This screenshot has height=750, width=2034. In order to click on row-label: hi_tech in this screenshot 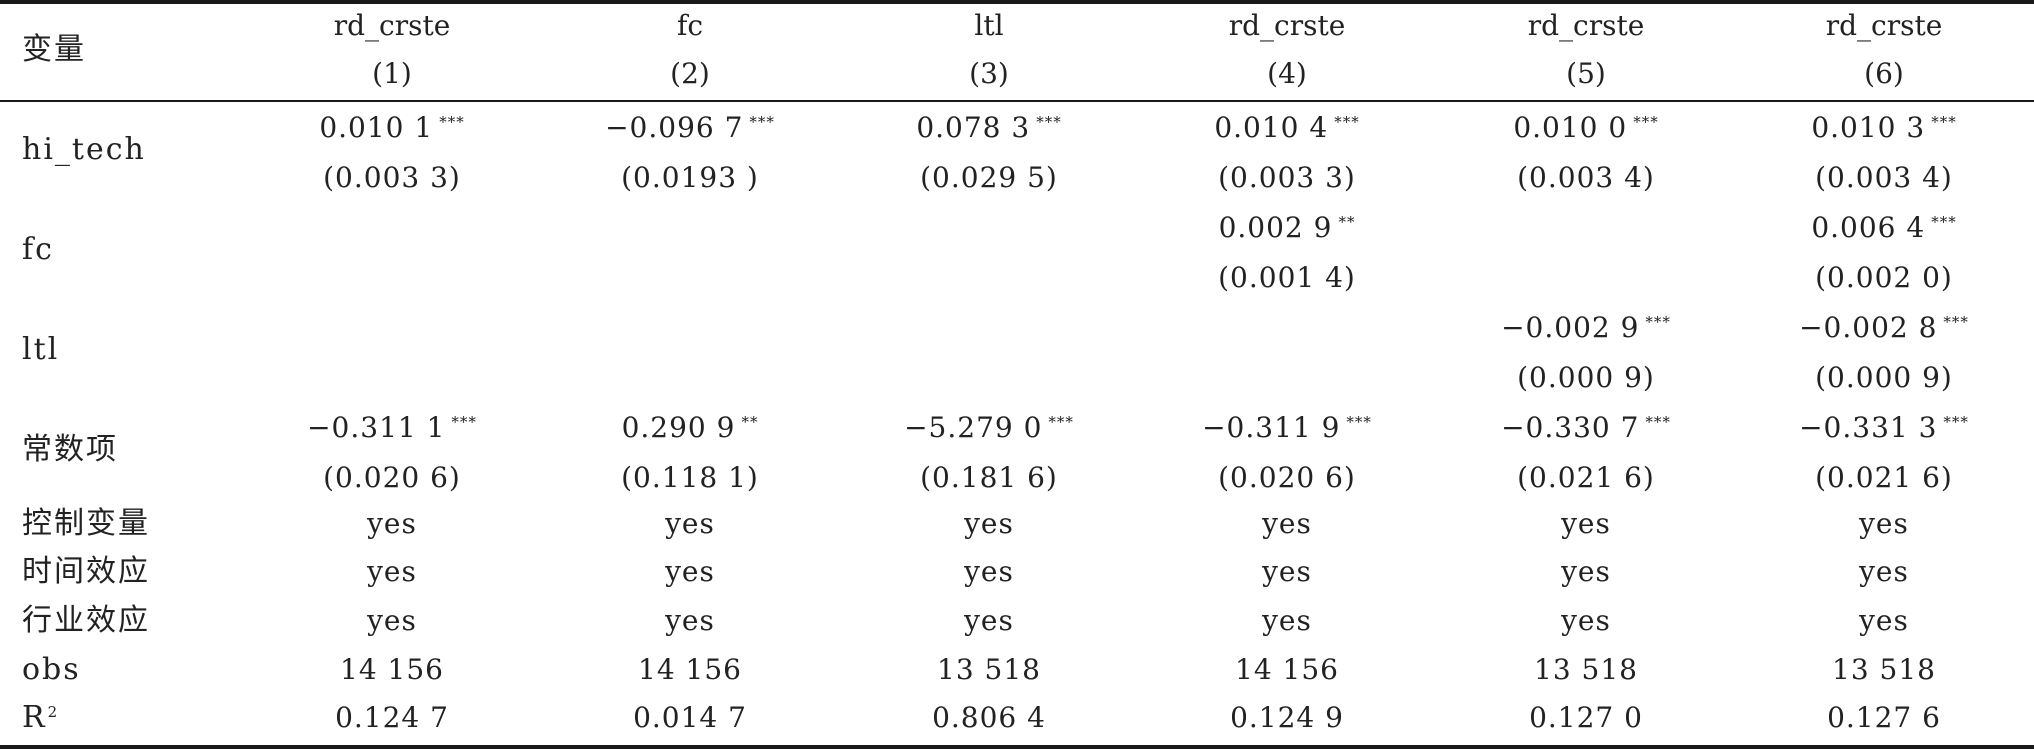, I will do `click(84, 149)`.